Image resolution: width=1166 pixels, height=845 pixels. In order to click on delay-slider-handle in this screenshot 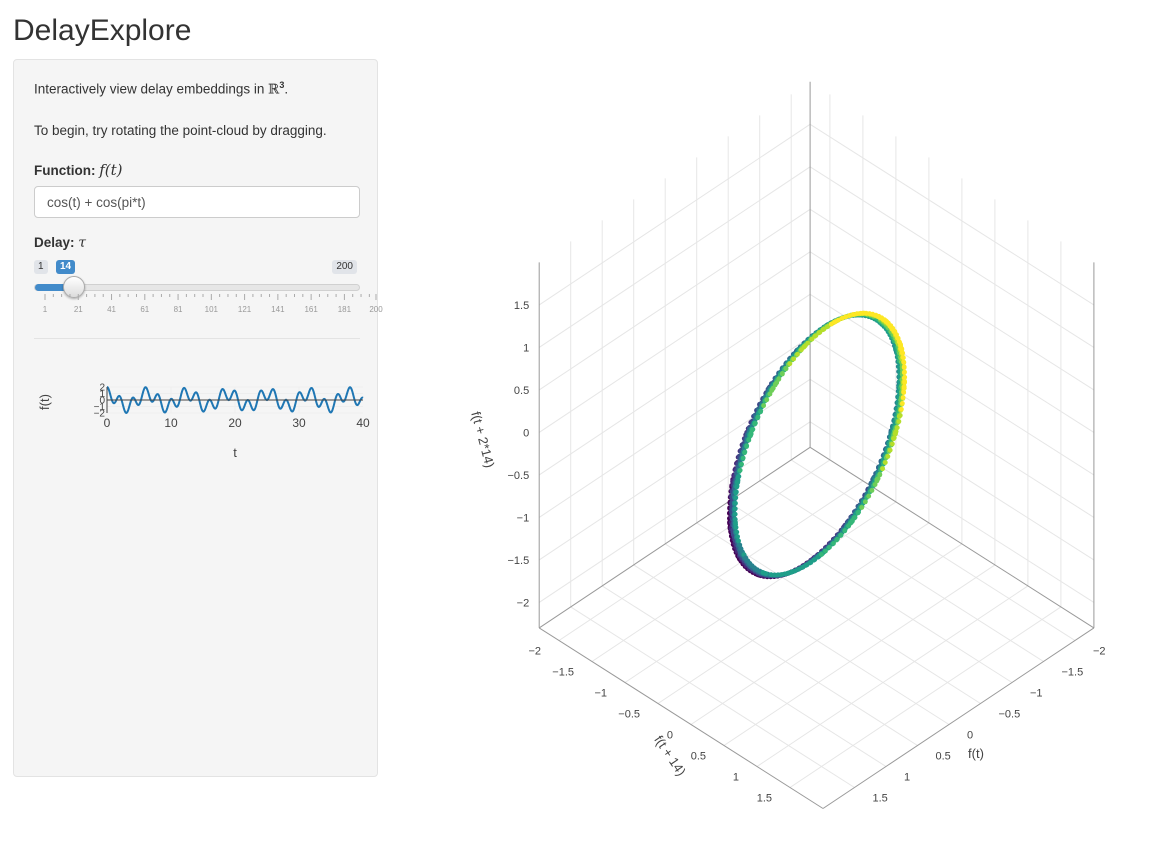, I will do `click(74, 287)`.